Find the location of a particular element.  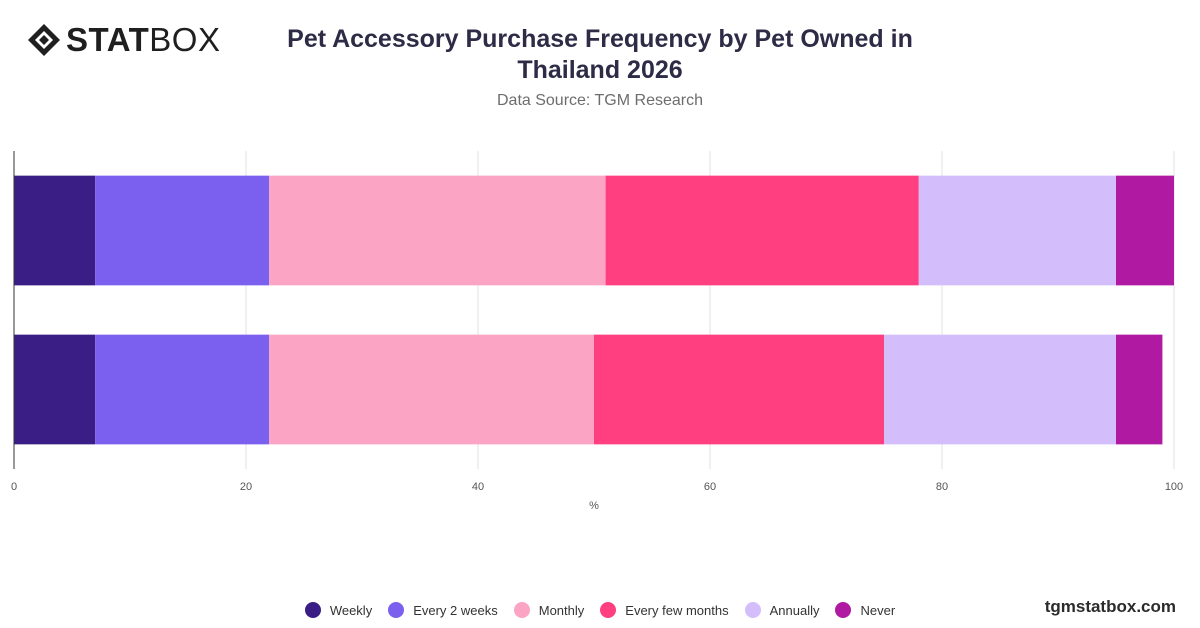

legend-item-every-2-weeks: Every 2 weeks is located at coordinates (443, 610).